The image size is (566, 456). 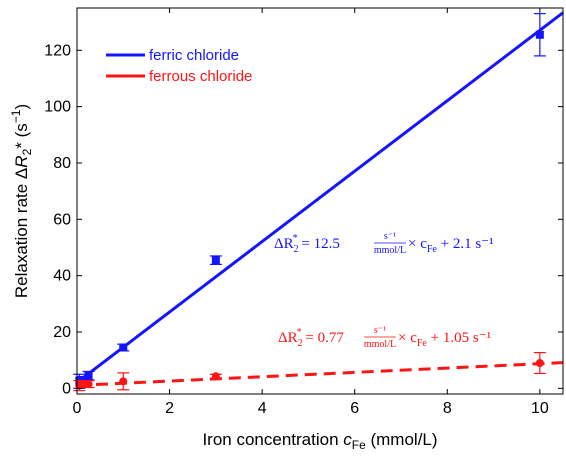 I want to click on y-axis-label-close: ), so click(x=21, y=107).